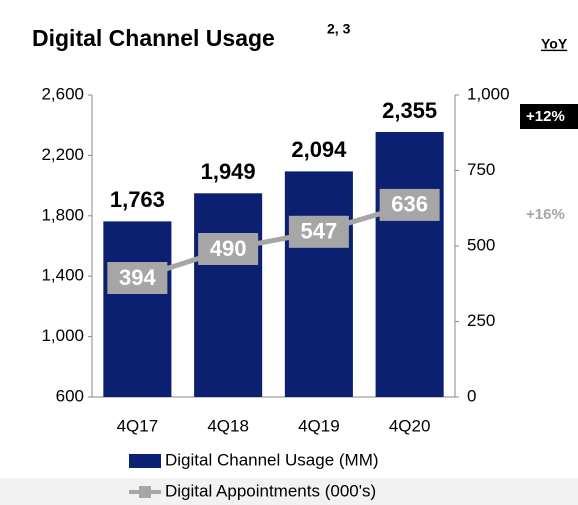 Image resolution: width=578 pixels, height=505 pixels. Describe the element at coordinates (228, 425) in the screenshot. I see `x-tick-label: 4Q18` at that location.